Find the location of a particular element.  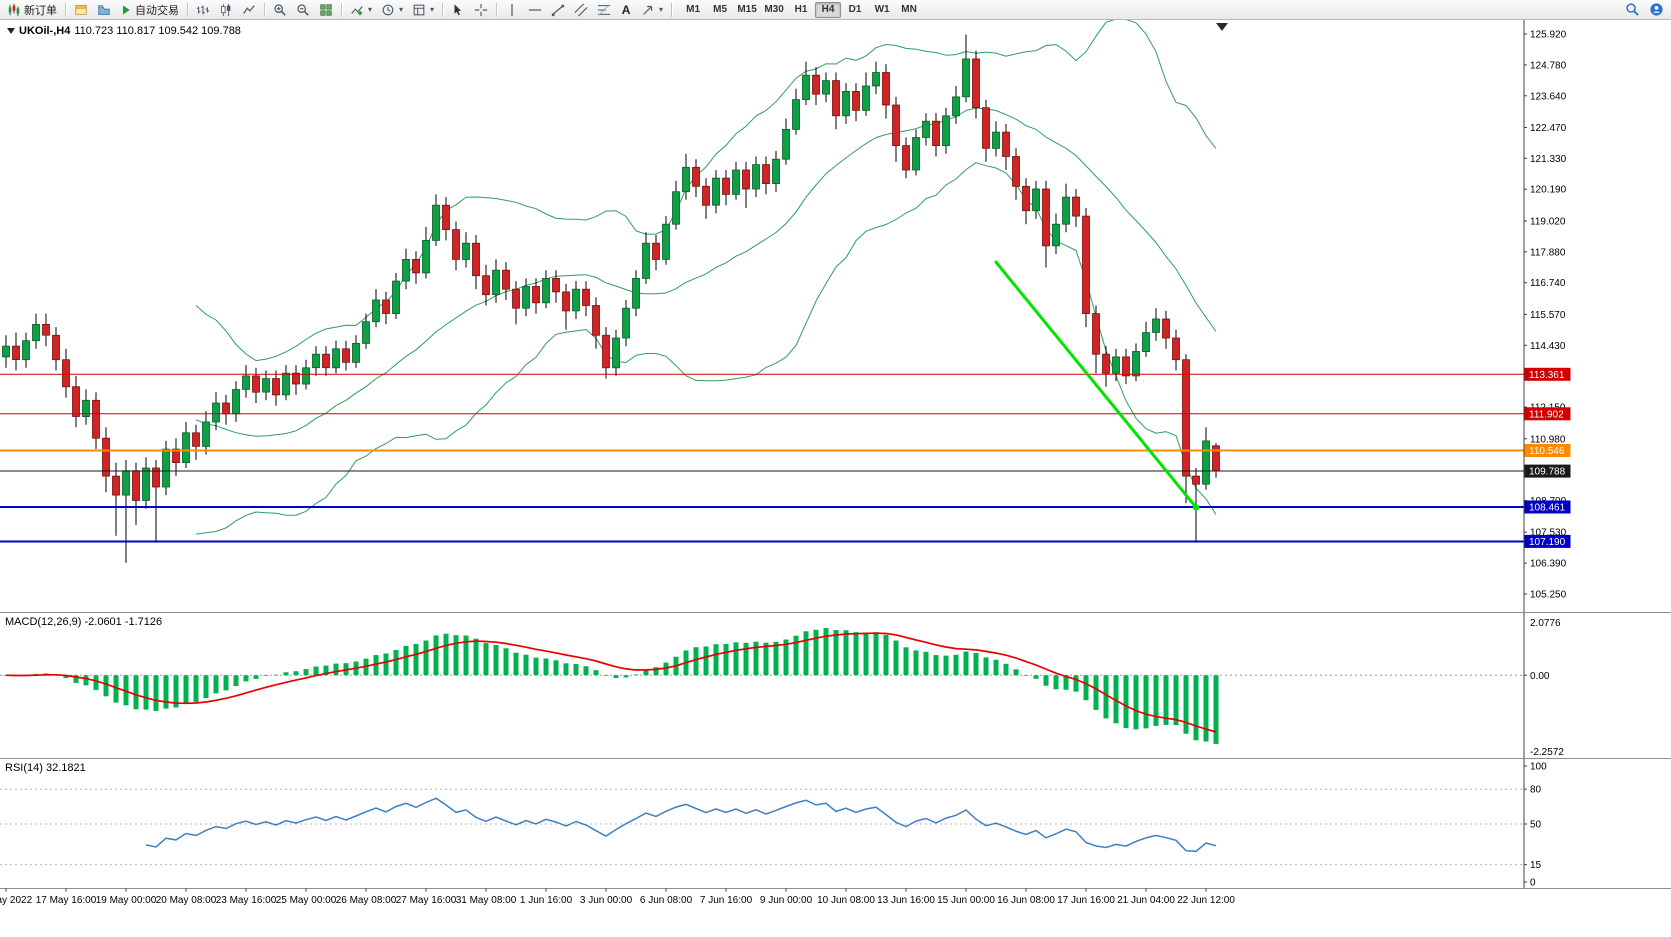

cursor-tool-button is located at coordinates (458, 10).